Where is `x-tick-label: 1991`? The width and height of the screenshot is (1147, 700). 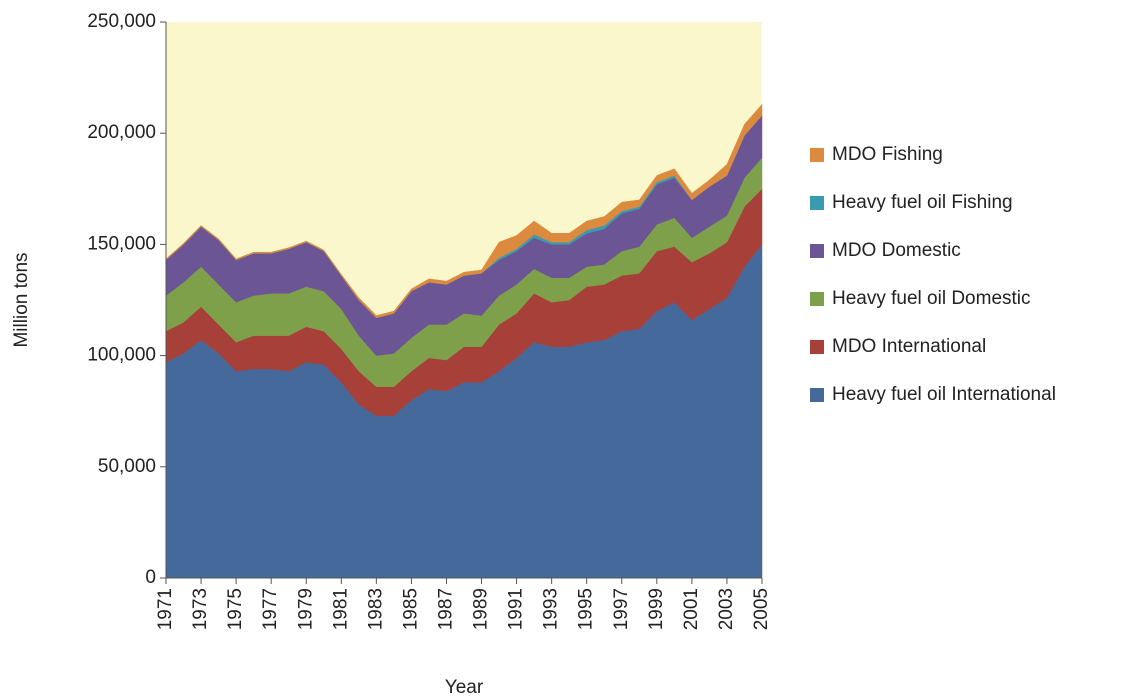
x-tick-label: 1991 is located at coordinates (516, 609).